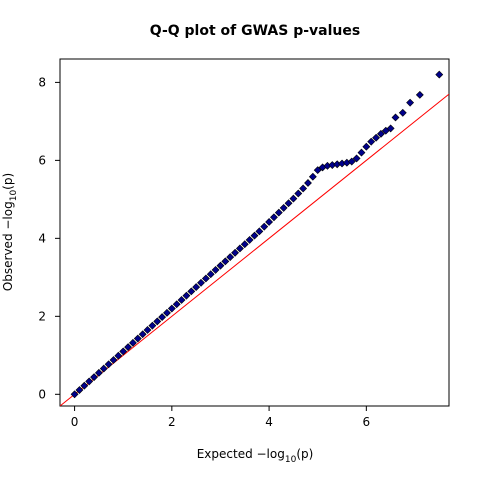 Image resolution: width=480 pixels, height=480 pixels. I want to click on y-axis: 0 2 4 6 8, so click(49, 238).